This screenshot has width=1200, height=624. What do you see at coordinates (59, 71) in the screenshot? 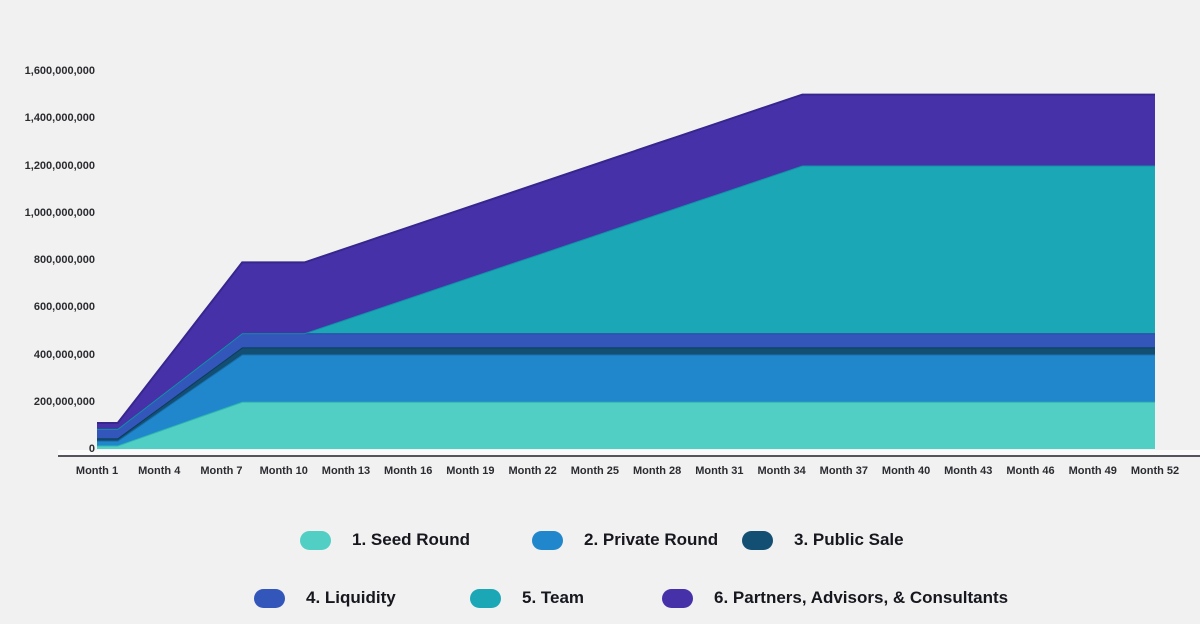
I see `y-axis-tick-label: 1,600,000,000` at bounding box center [59, 71].